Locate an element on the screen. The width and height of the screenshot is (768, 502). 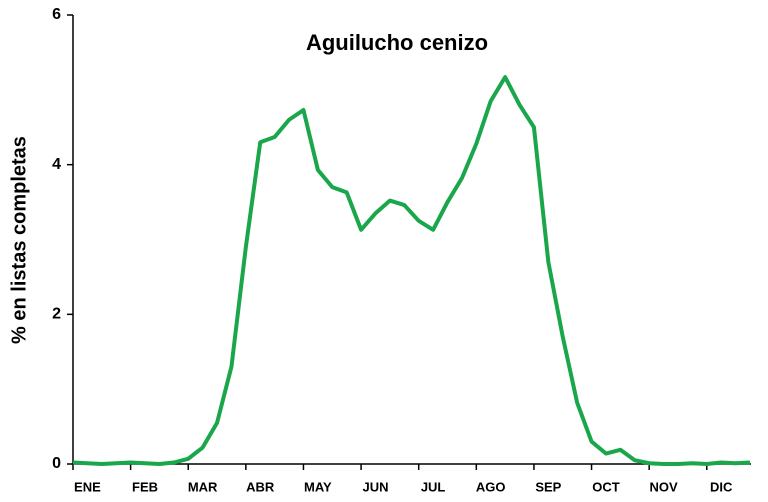
y-axis-label: % en listas completas is located at coordinates (19, 240).